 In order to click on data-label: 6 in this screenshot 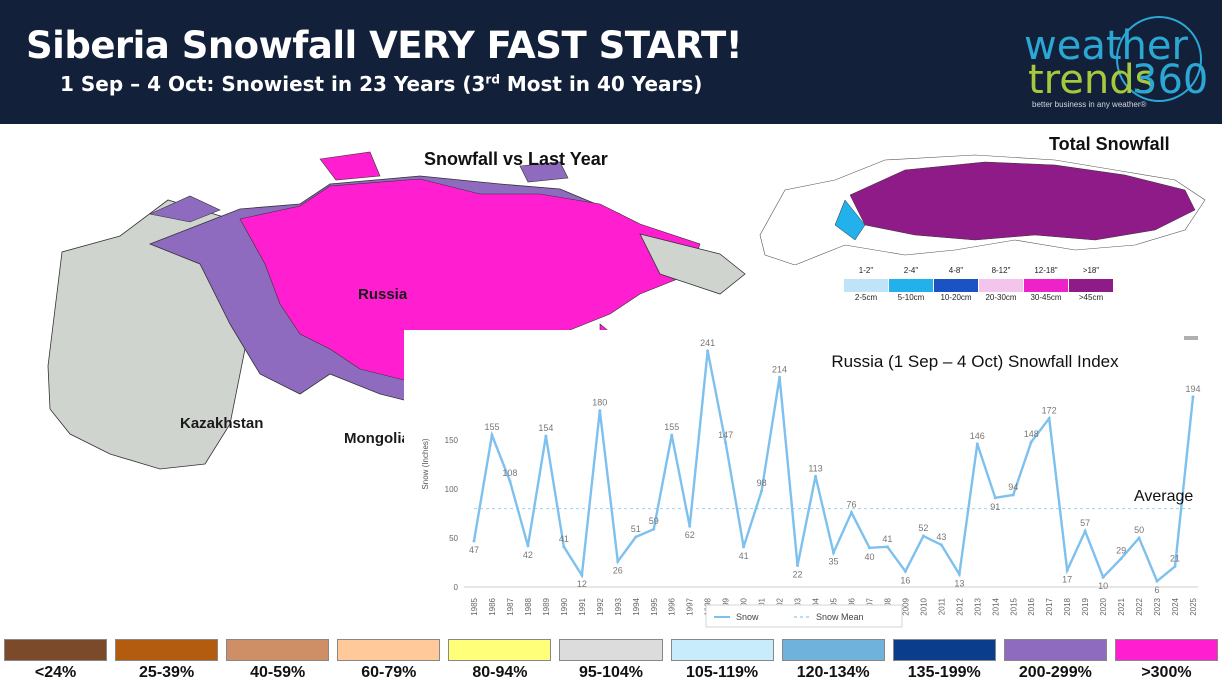, I will do `click(1157, 590)`.